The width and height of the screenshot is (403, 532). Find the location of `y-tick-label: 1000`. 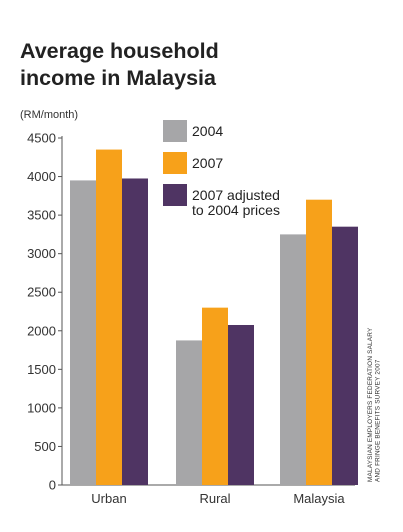

y-tick-label: 1000 is located at coordinates (41, 407).